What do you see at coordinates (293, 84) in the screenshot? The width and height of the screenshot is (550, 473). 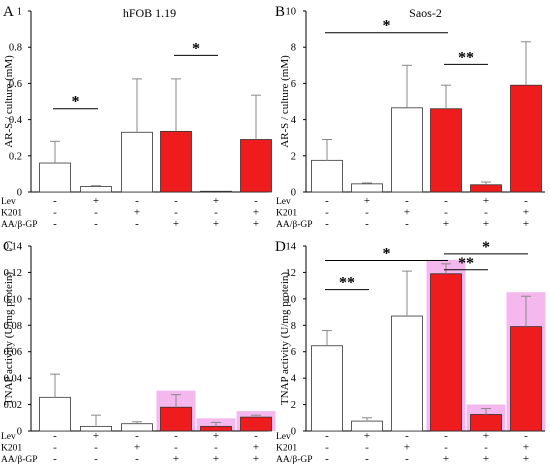 I see `panel-b-y-tick-label: 6` at bounding box center [293, 84].